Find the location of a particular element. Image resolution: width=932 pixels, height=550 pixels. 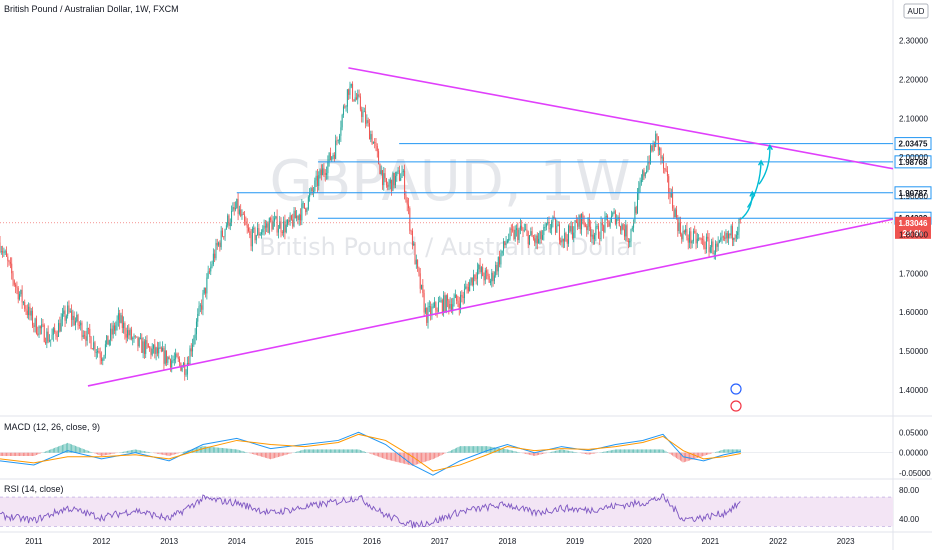

price-tick-label: 2.30000 is located at coordinates (913, 41).